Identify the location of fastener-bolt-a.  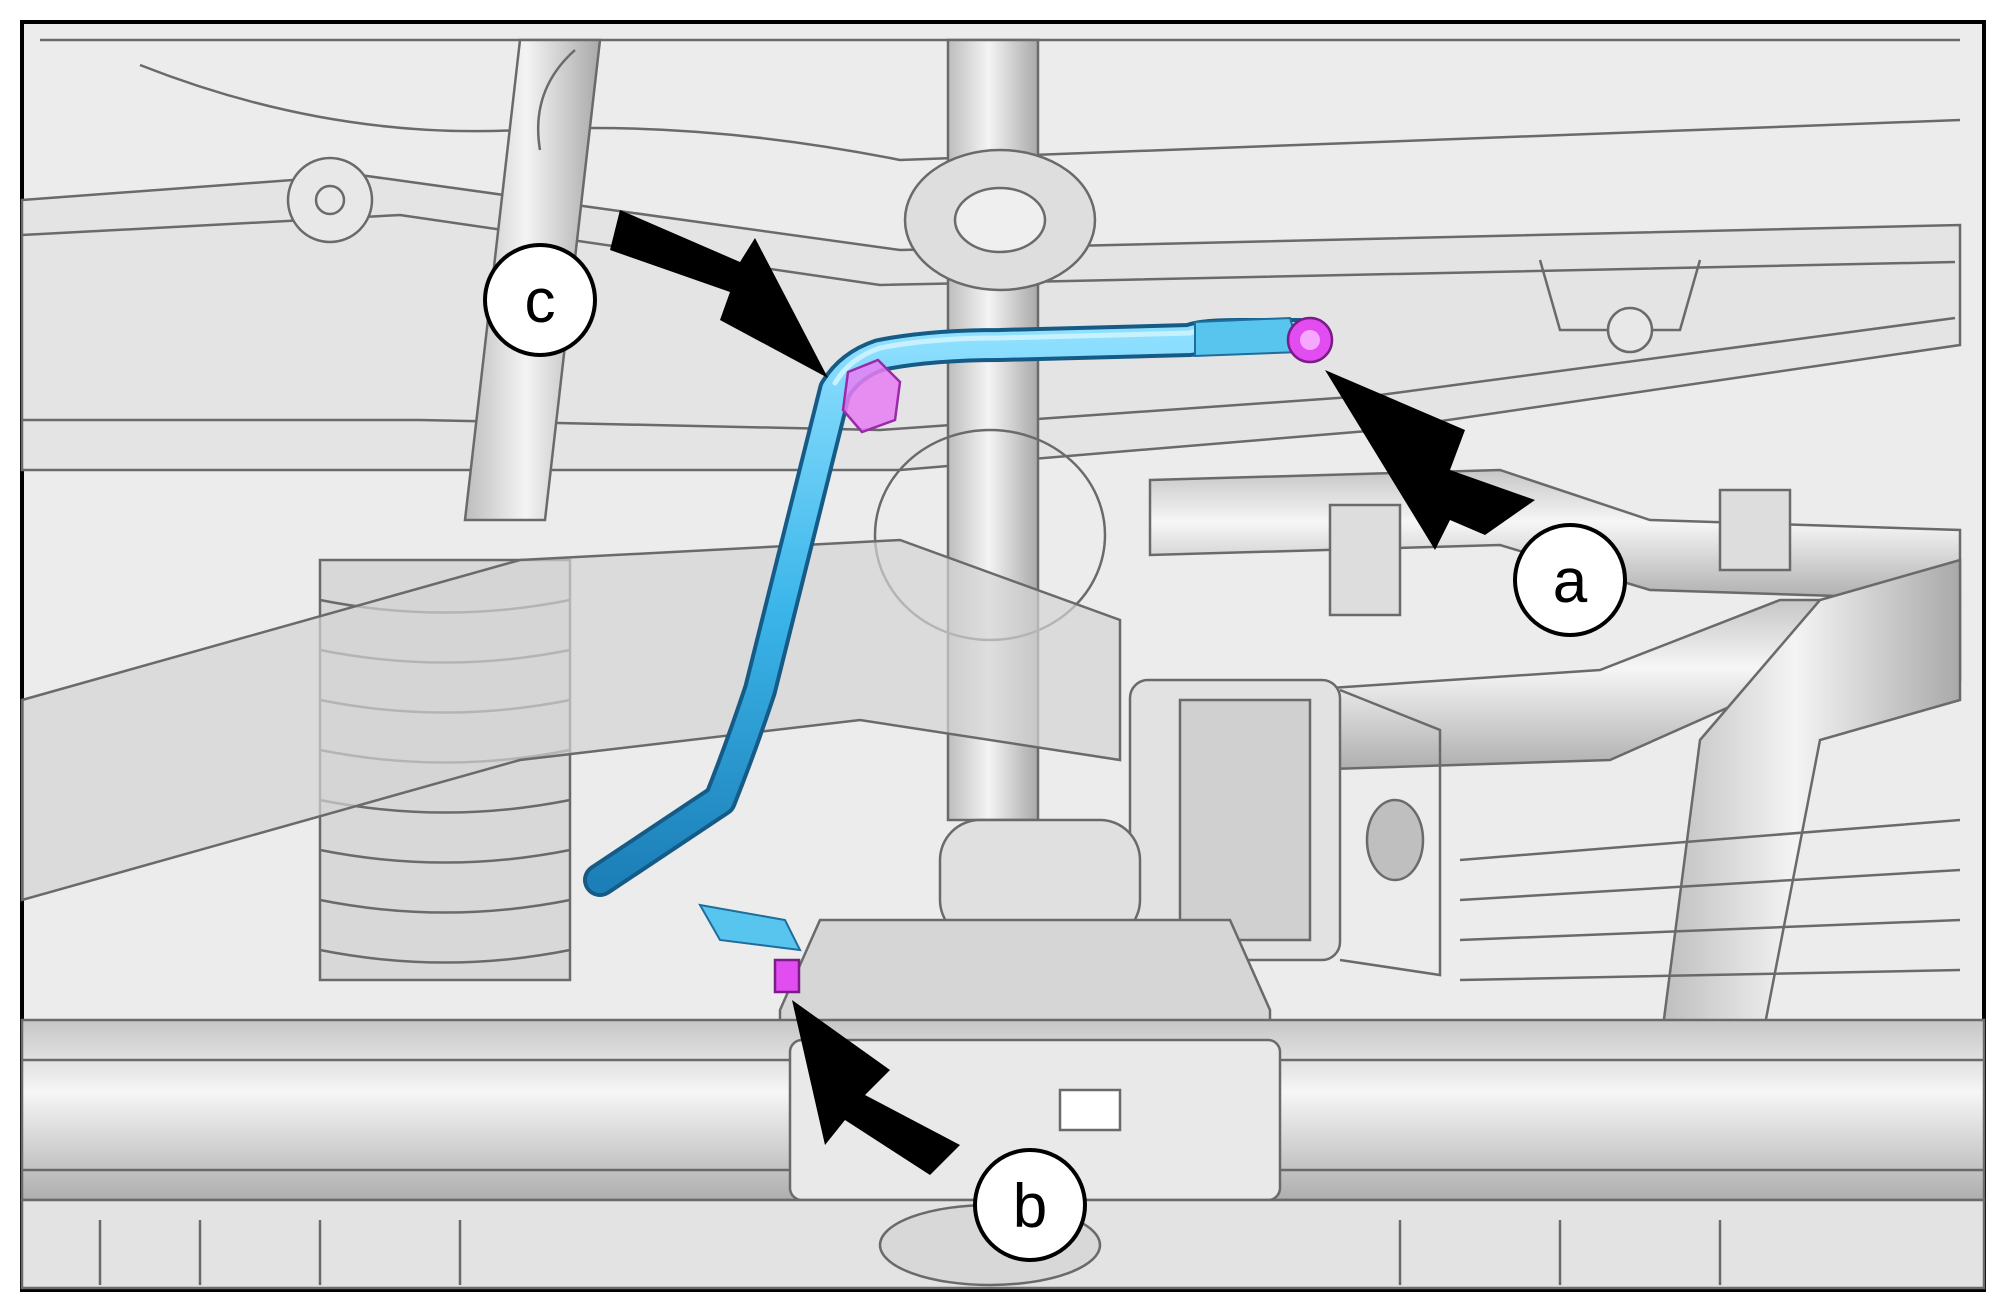
(1310, 340).